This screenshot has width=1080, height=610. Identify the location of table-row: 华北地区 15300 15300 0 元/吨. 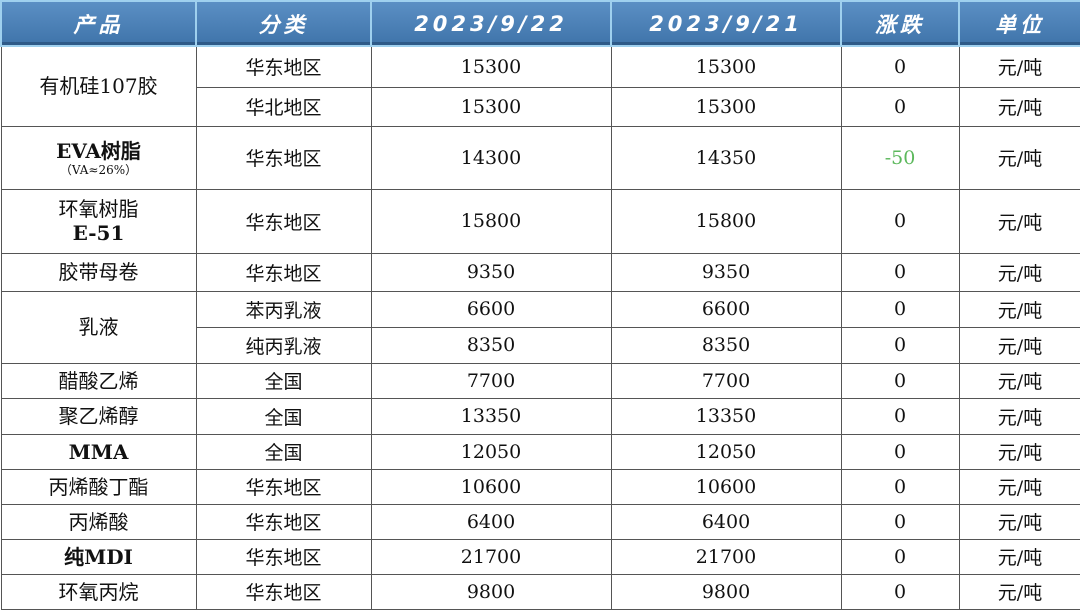
(540, 106).